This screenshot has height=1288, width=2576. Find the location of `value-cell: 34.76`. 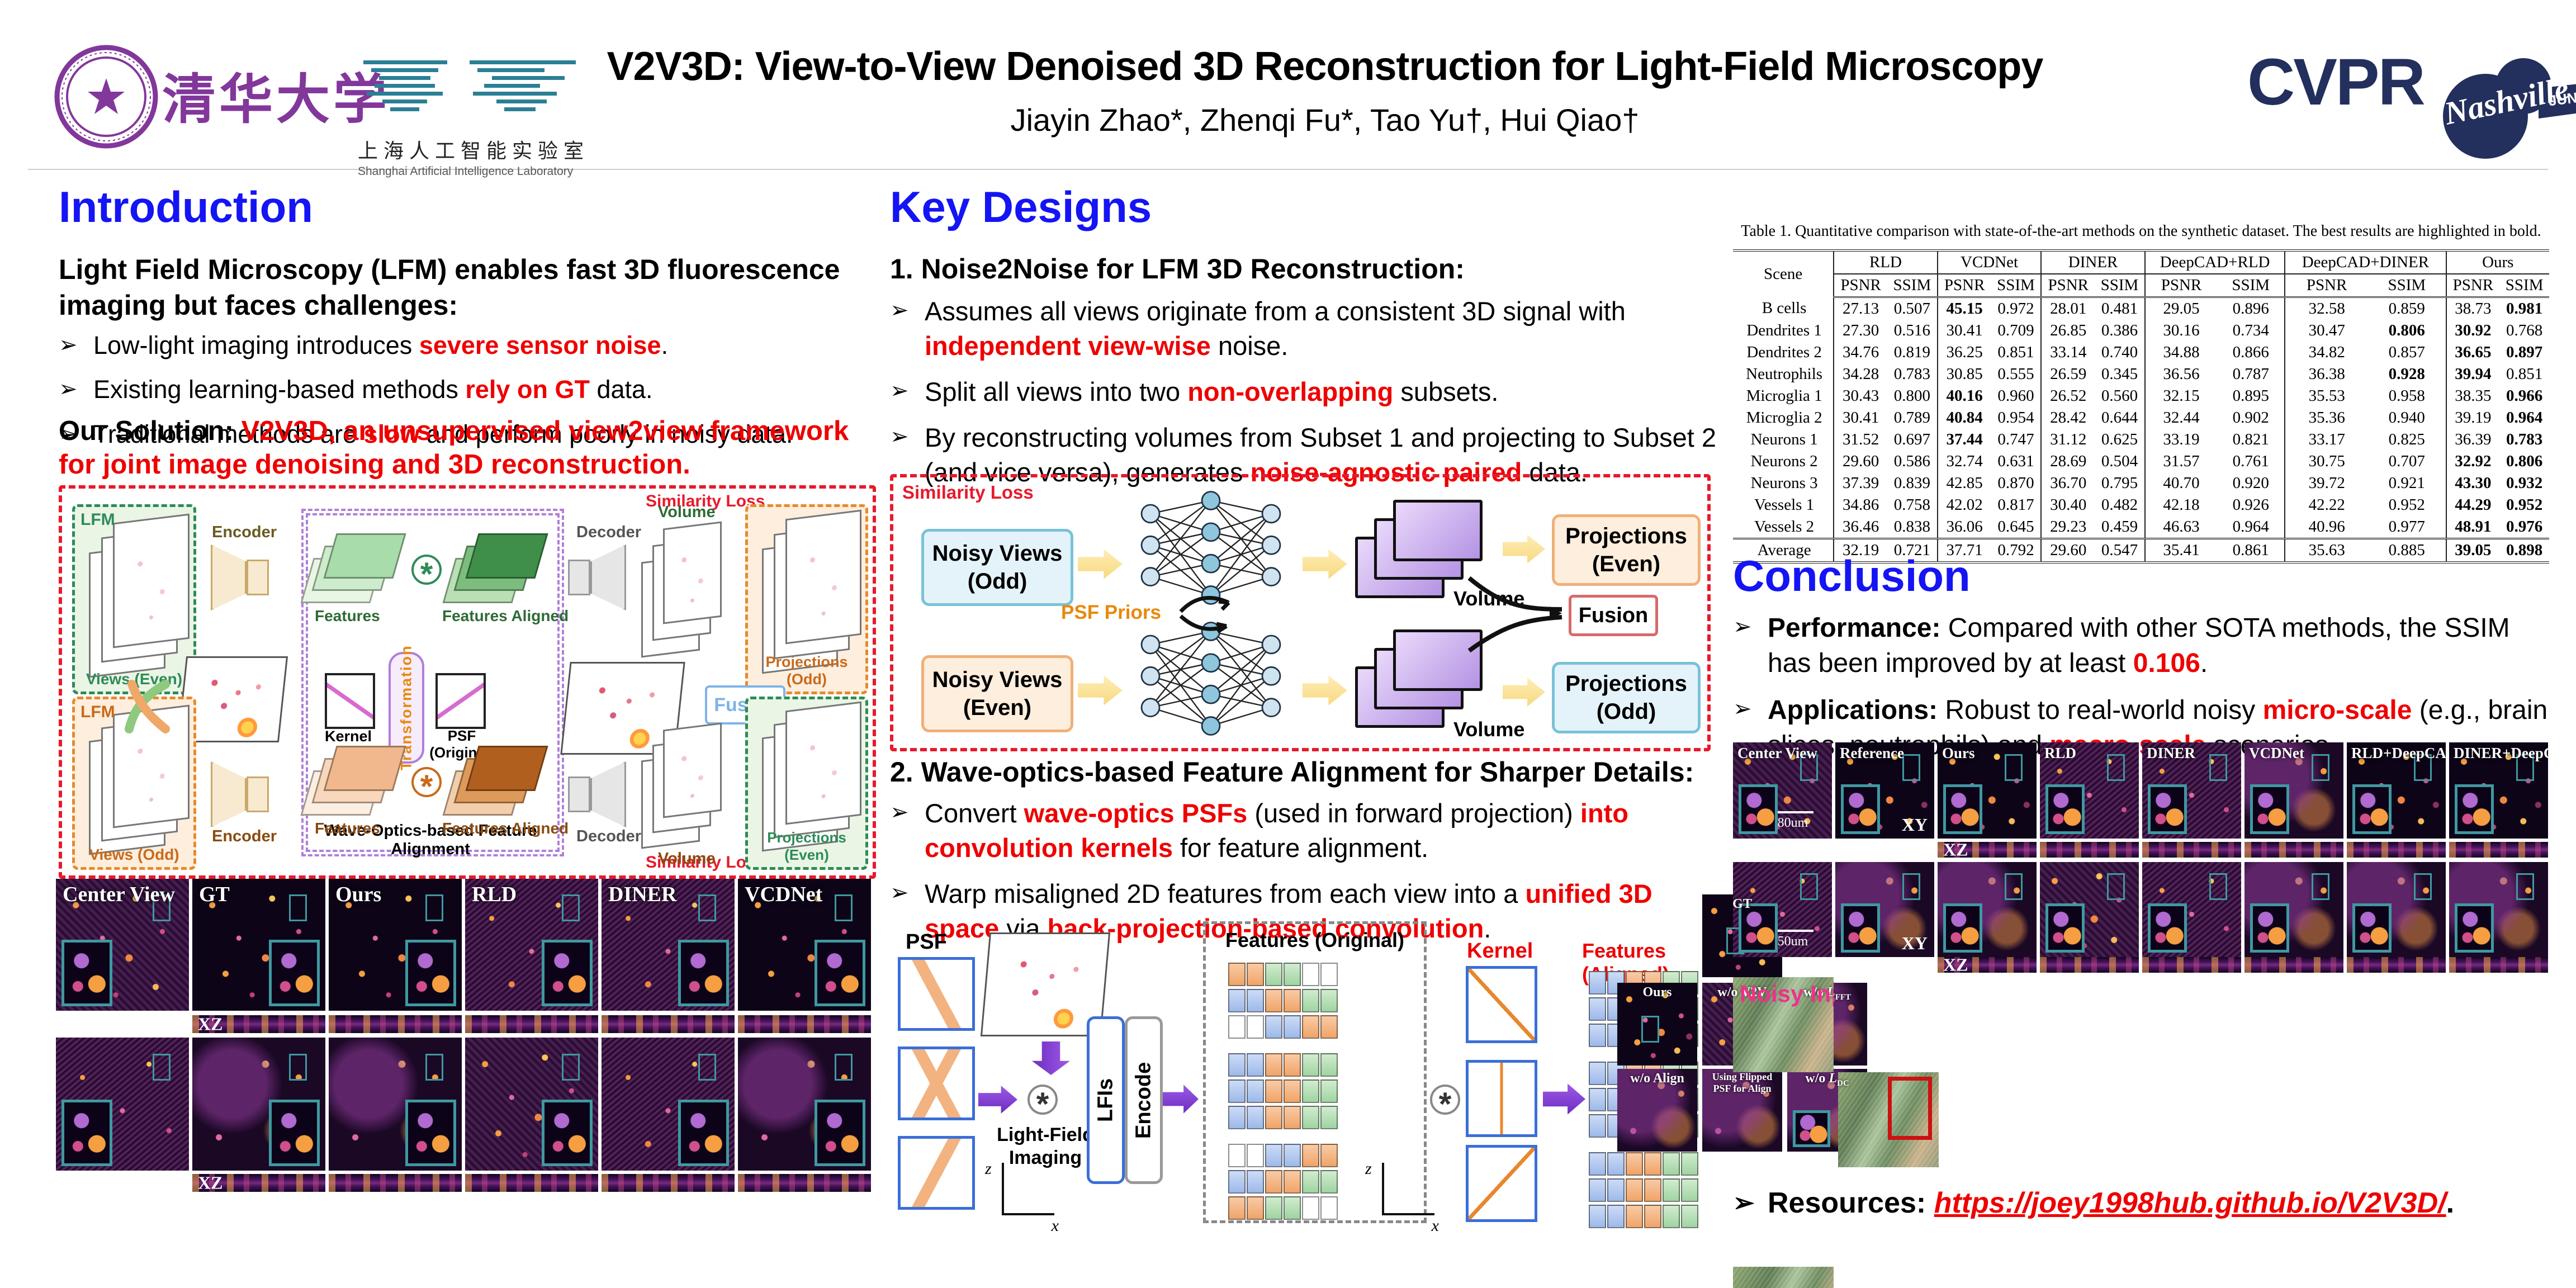

value-cell: 34.76 is located at coordinates (1860, 353).